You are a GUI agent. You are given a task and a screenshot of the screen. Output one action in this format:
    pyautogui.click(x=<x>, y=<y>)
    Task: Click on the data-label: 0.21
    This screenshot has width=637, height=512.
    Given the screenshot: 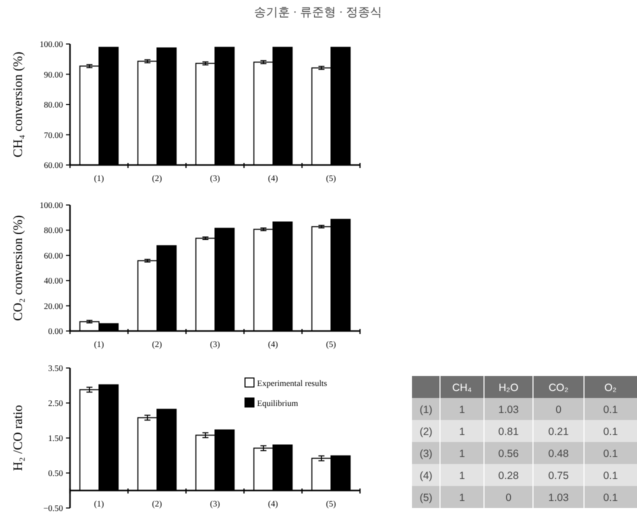 What is the action you would take?
    pyautogui.click(x=558, y=432)
    